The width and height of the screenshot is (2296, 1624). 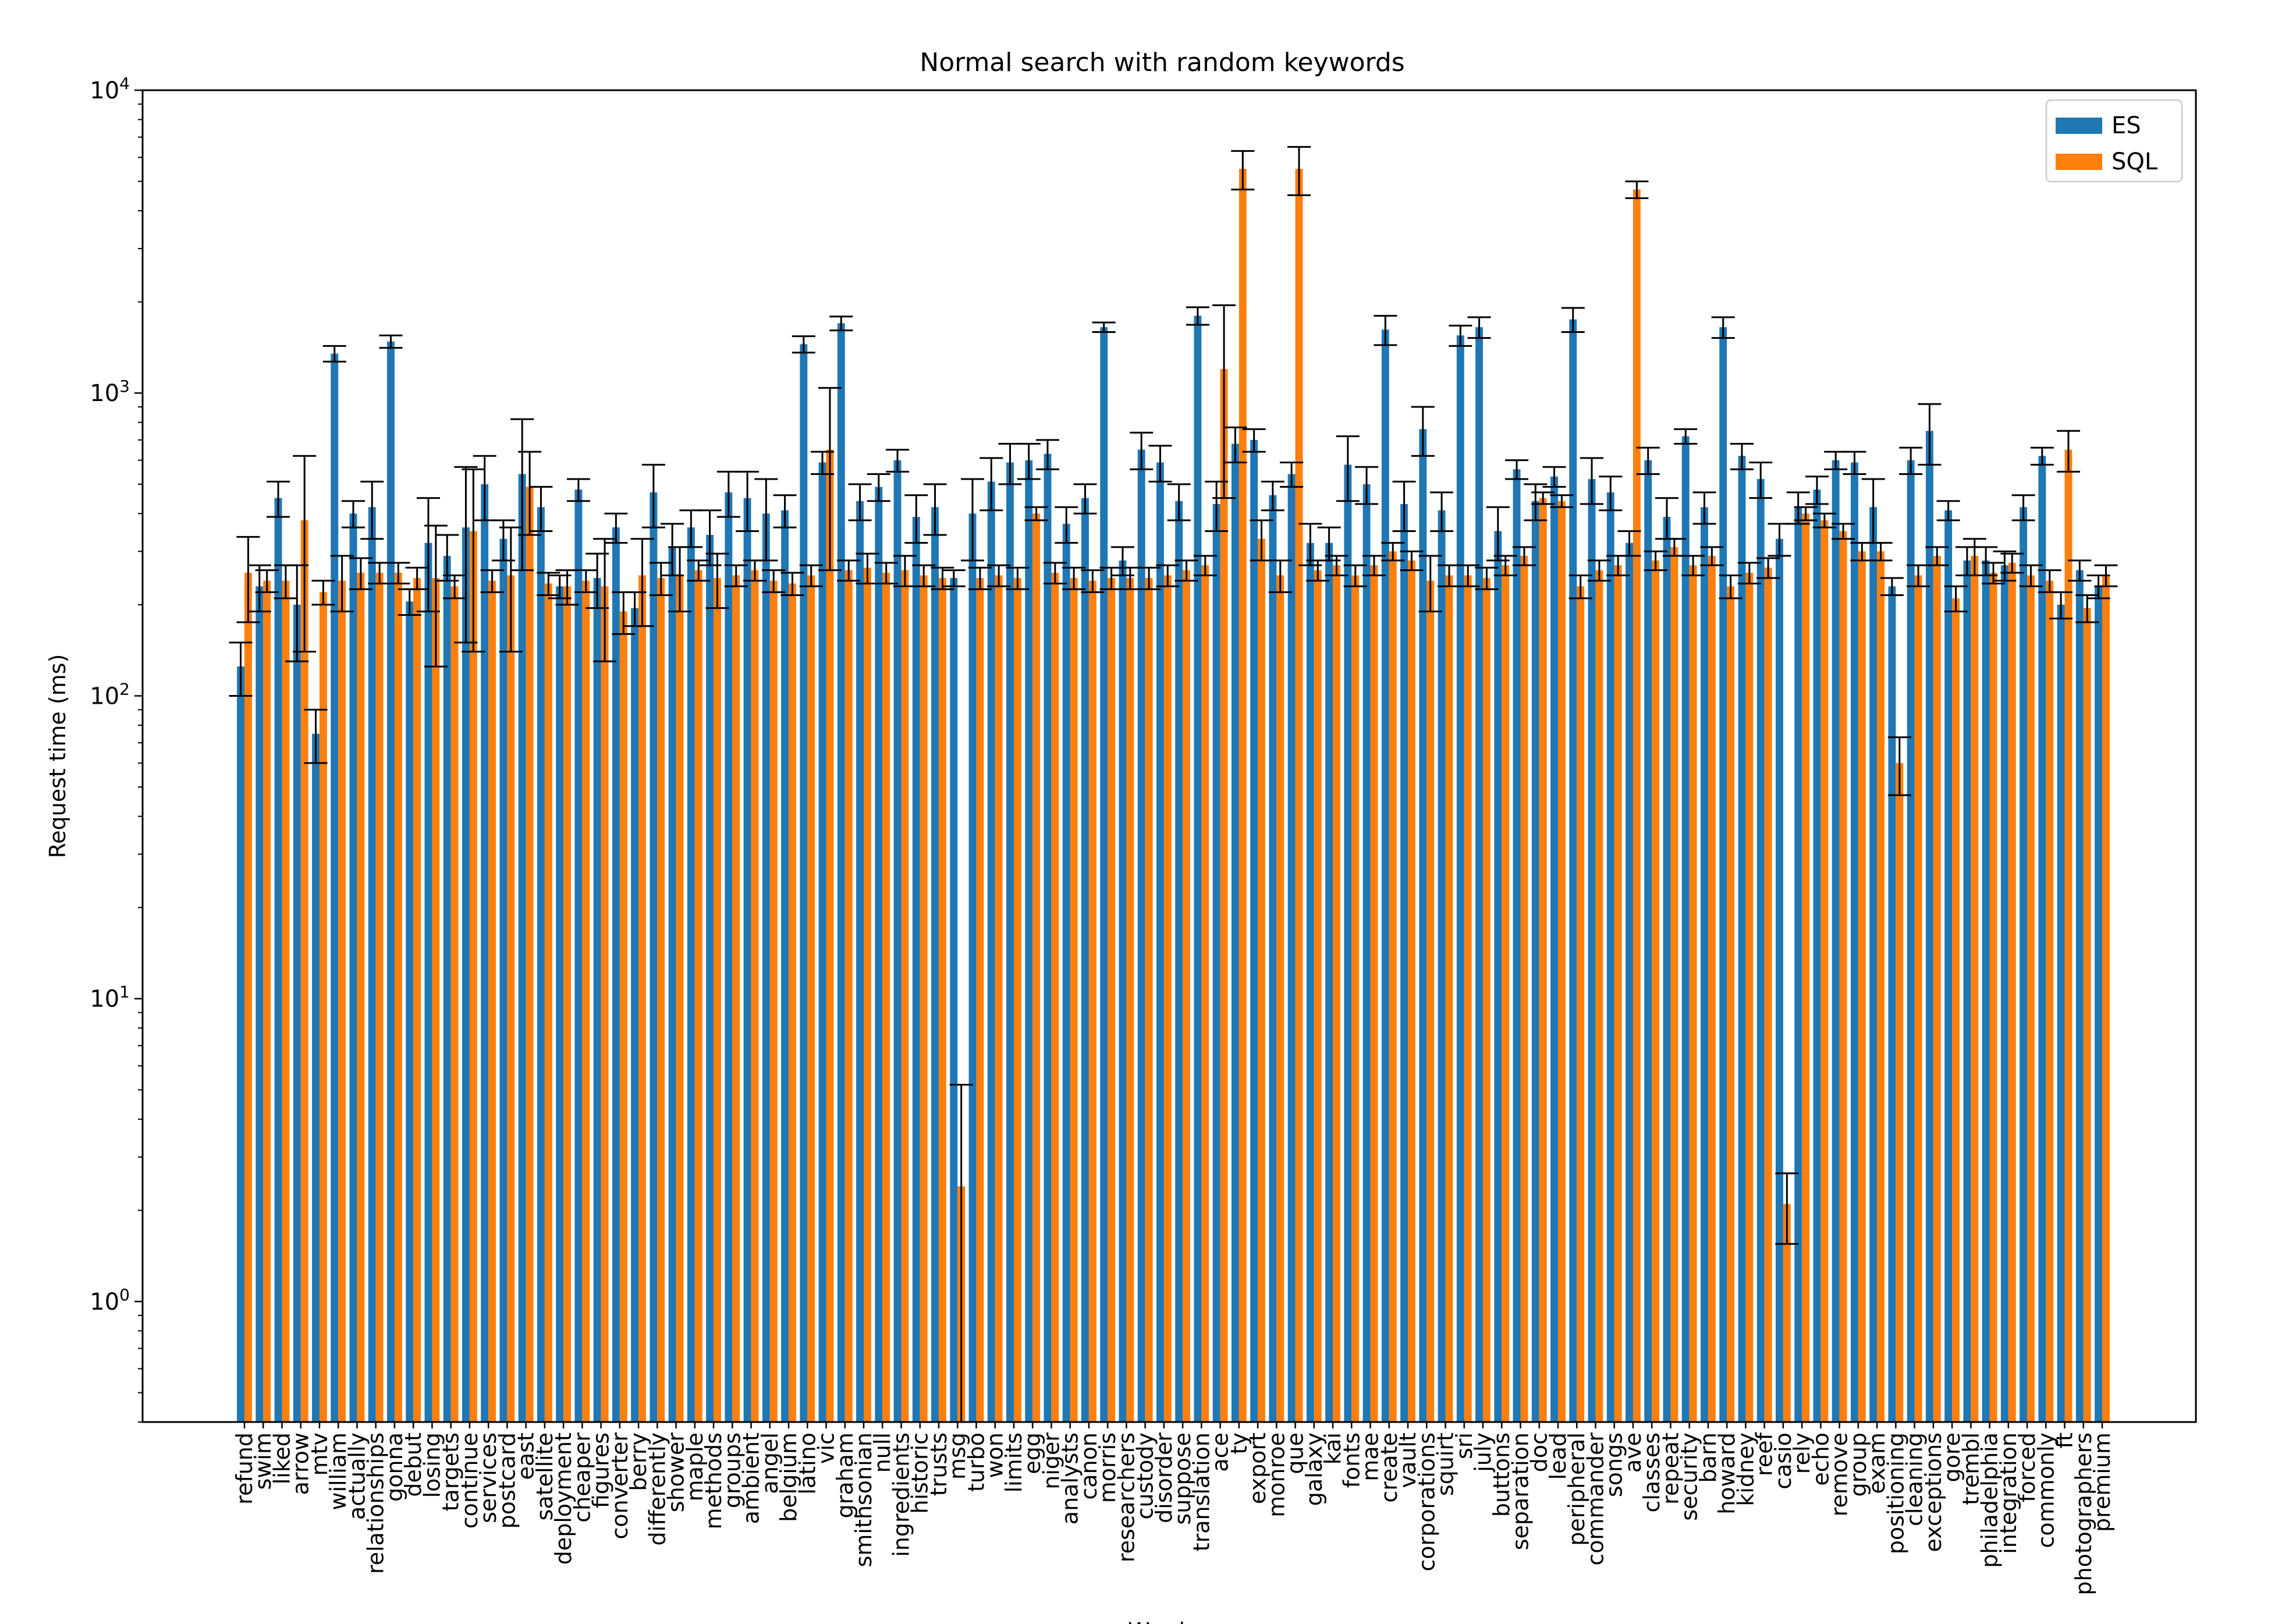 I want to click on error-bar-sql-swim, so click(x=267, y=581).